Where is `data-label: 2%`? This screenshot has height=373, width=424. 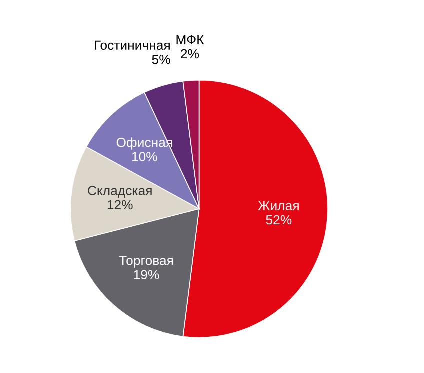 data-label: 2% is located at coordinates (190, 54).